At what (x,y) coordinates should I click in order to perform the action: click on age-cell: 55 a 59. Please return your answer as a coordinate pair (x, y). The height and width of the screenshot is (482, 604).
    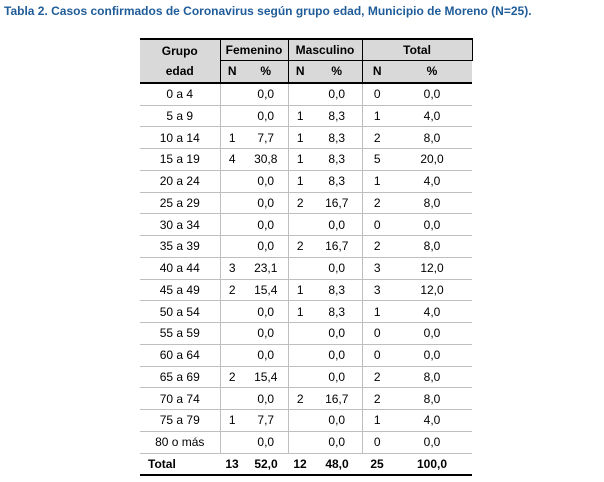
    Looking at the image, I should click on (180, 333).